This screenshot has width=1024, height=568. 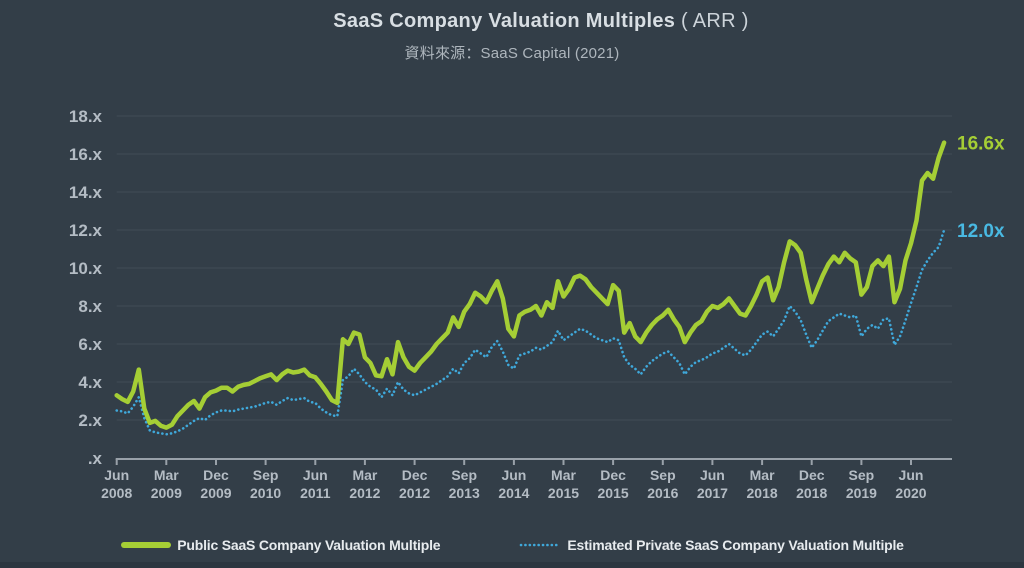 What do you see at coordinates (981, 231) in the screenshot?
I see `end-label-private: 12.0x` at bounding box center [981, 231].